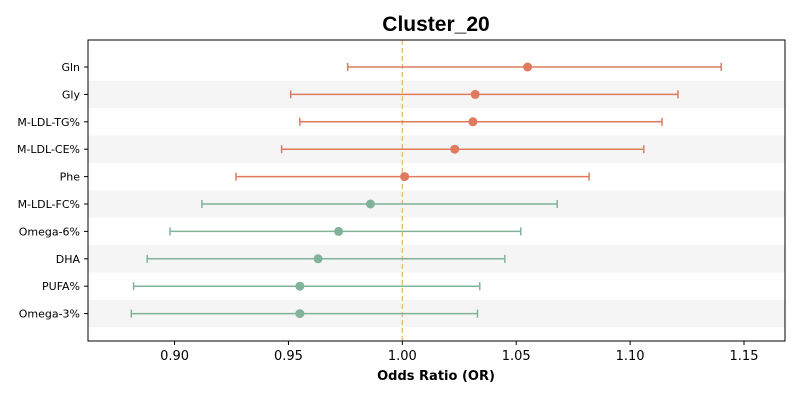  What do you see at coordinates (436, 376) in the screenshot?
I see `x-axis-label: Odds Ratio (OR)` at bounding box center [436, 376].